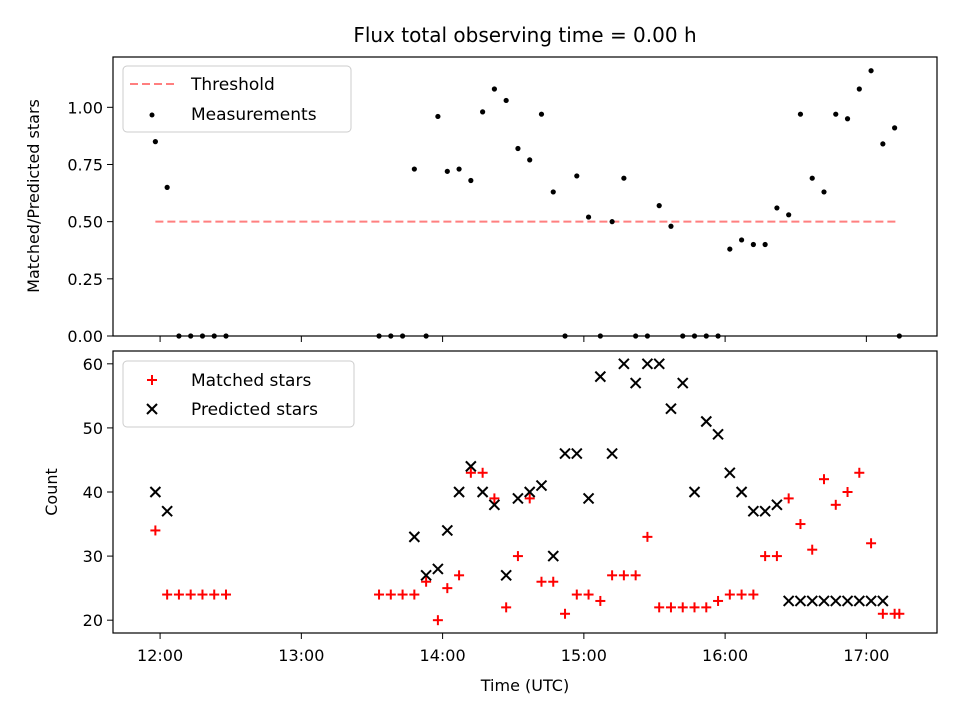 This screenshot has height=720, width=960. What do you see at coordinates (90, 222) in the screenshot?
I see `top-y-ticks: 0.00 0.25 0.50 0.75 1.00` at bounding box center [90, 222].